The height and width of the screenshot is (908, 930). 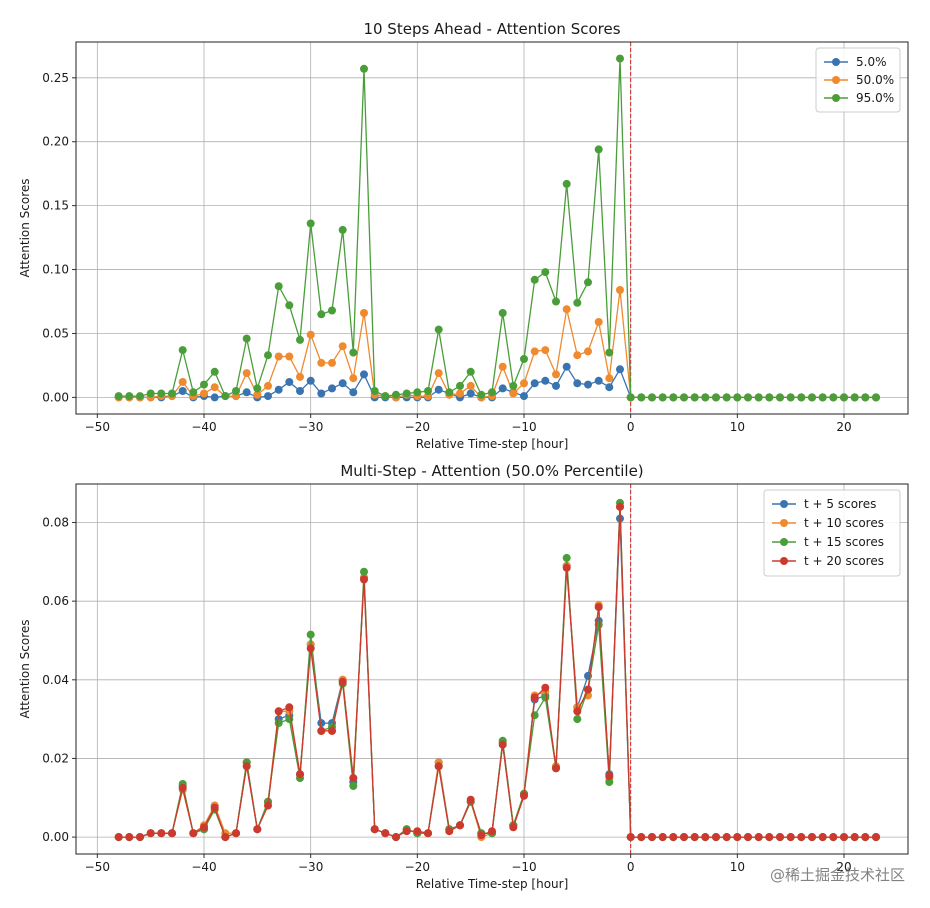 I want to click on x-tick-label-5: 0, so click(x=631, y=867).